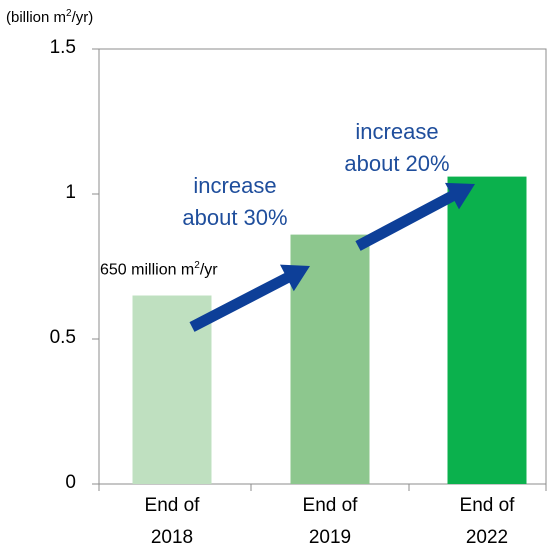 The height and width of the screenshot is (554, 547). Describe the element at coordinates (172, 521) in the screenshot. I see `x-tick-label-2018: End of 2018` at that location.